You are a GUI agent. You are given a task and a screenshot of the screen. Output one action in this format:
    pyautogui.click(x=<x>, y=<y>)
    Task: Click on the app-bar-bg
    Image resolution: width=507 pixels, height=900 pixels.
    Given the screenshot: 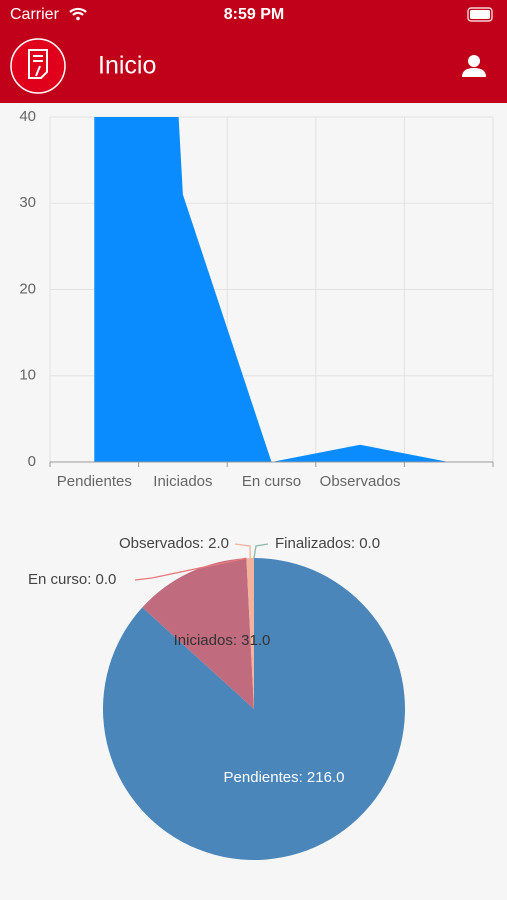 What is the action you would take?
    pyautogui.click(x=253, y=51)
    